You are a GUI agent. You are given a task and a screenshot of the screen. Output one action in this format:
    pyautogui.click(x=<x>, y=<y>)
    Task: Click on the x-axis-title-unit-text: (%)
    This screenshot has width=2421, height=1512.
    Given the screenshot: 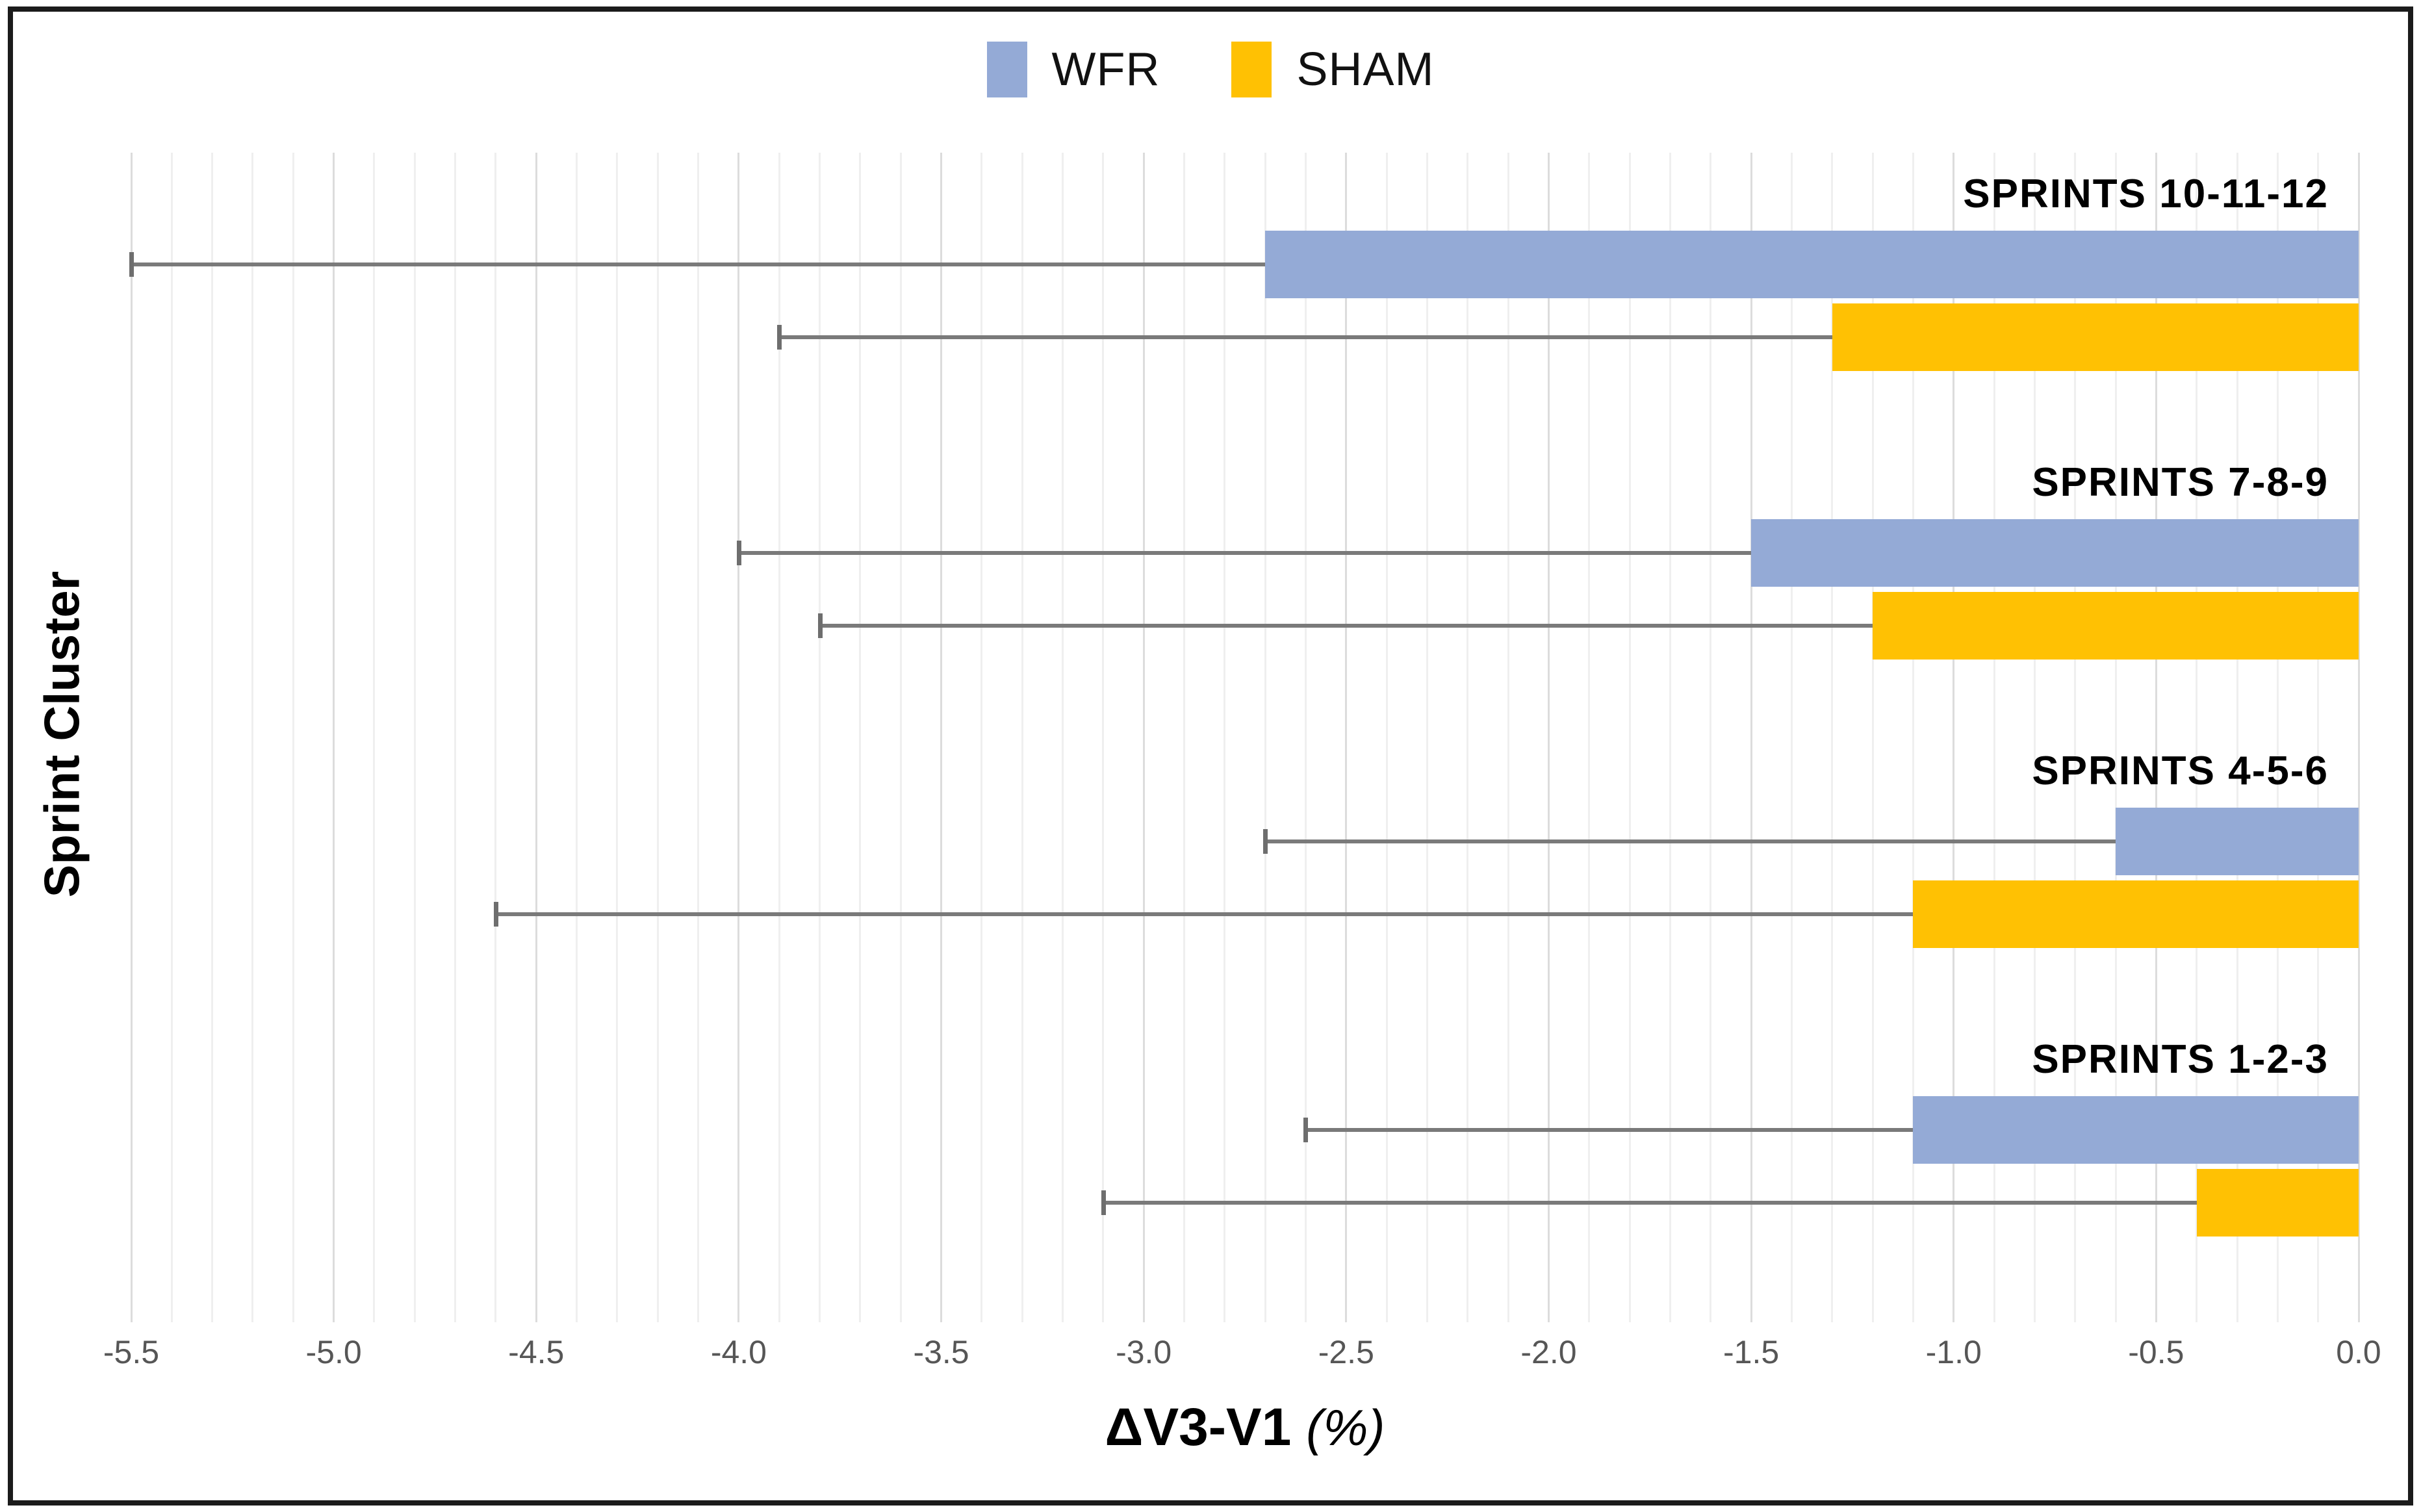 What is the action you would take?
    pyautogui.click(x=1345, y=1427)
    